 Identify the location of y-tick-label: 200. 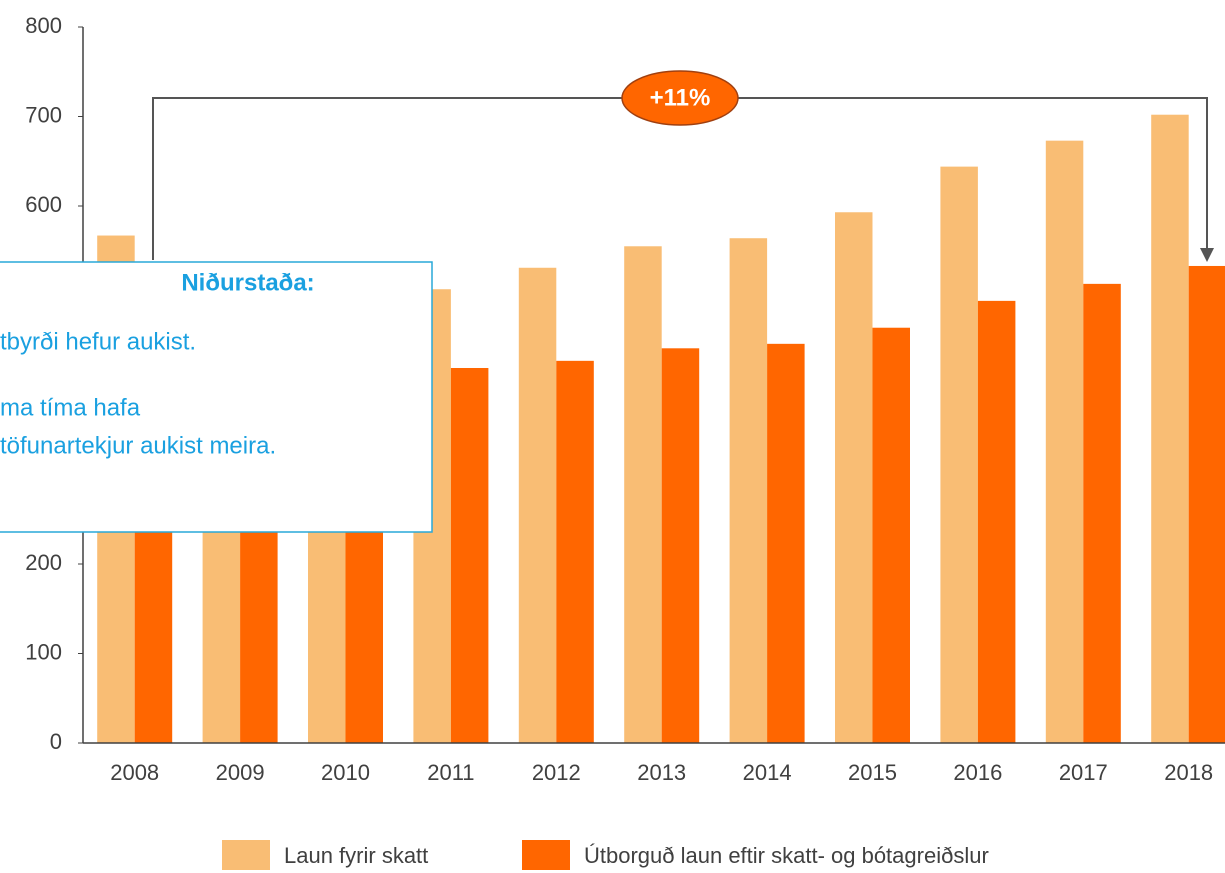
(43, 562).